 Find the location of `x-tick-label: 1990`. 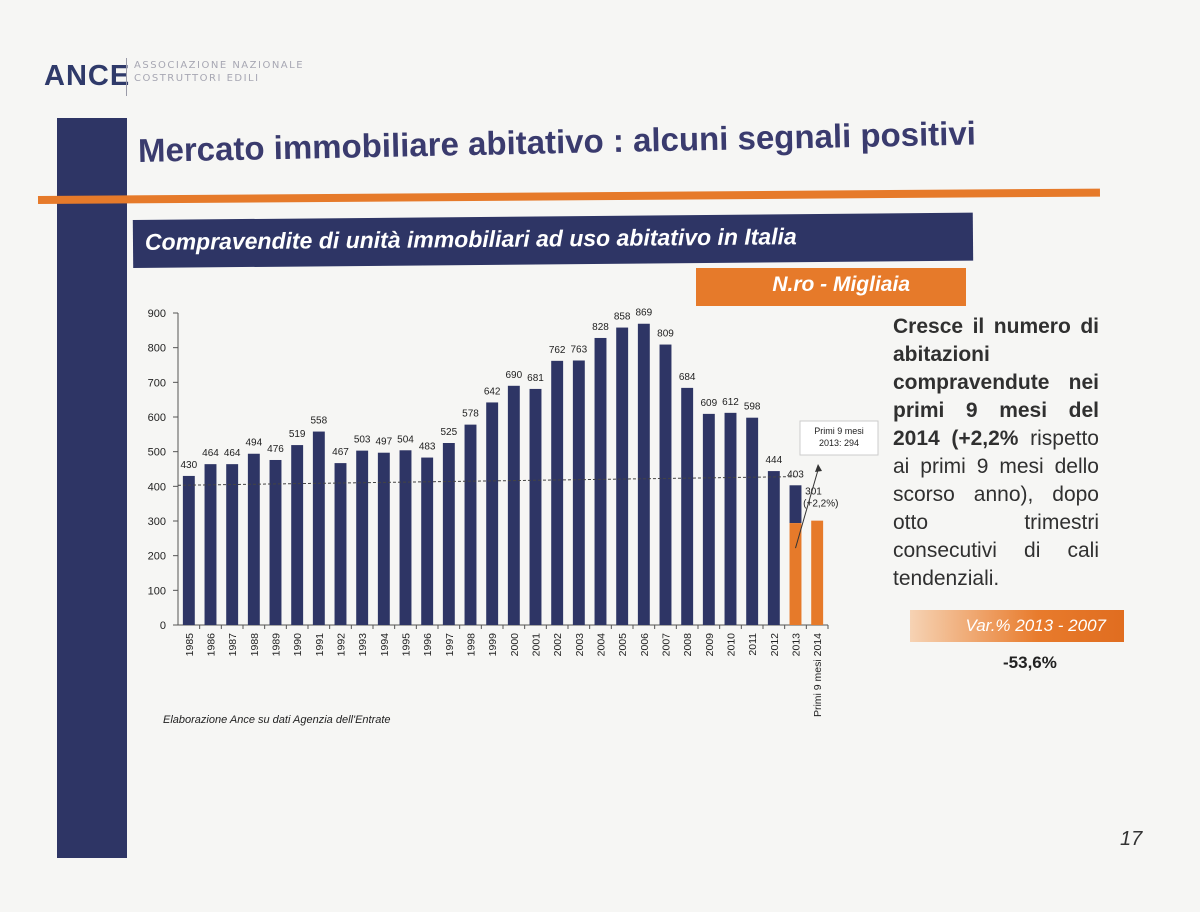

x-tick-label: 1990 is located at coordinates (298, 645).